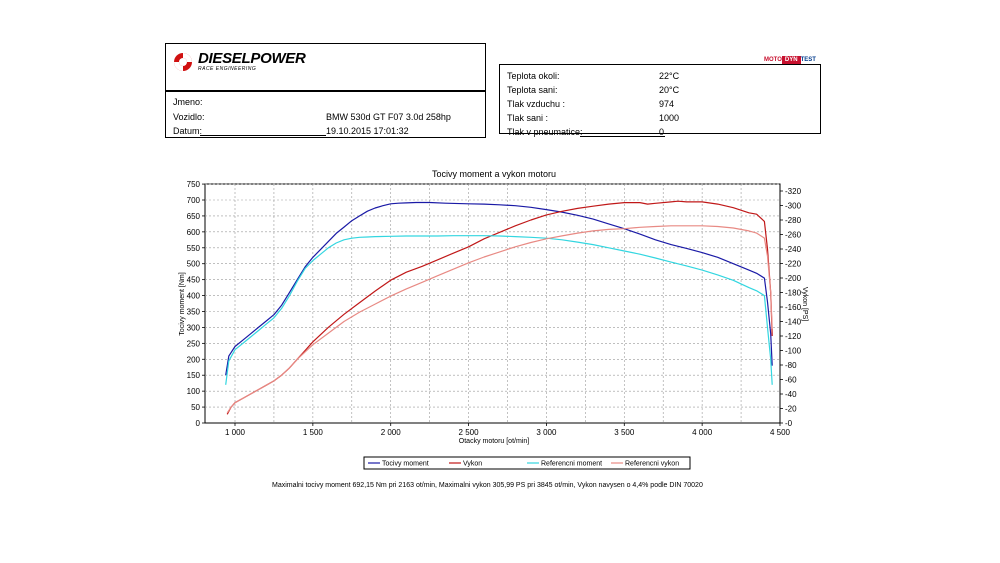 This screenshot has height=563, width=1000. What do you see at coordinates (791, 380) in the screenshot?
I see `y2-tick-label: -60` at bounding box center [791, 380].